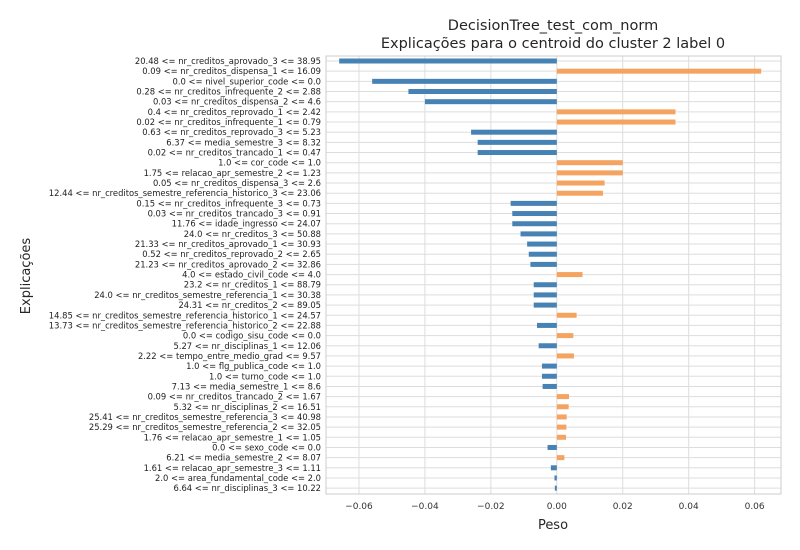 The width and height of the screenshot is (800, 550). Describe the element at coordinates (247, 346) in the screenshot. I see `category-label: 5.27 <= nr_disciplinas_1 <= 12.06` at that location.